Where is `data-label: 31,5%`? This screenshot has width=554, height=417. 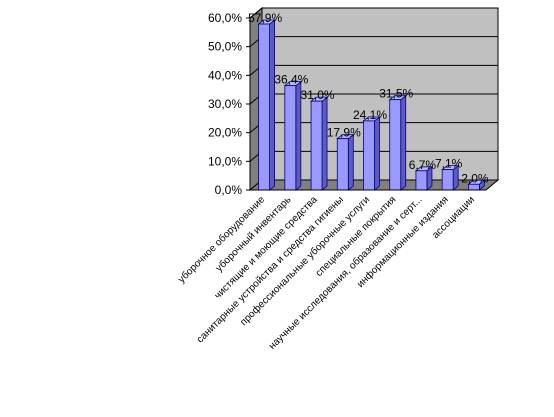 data-label: 31,5% is located at coordinates (396, 94).